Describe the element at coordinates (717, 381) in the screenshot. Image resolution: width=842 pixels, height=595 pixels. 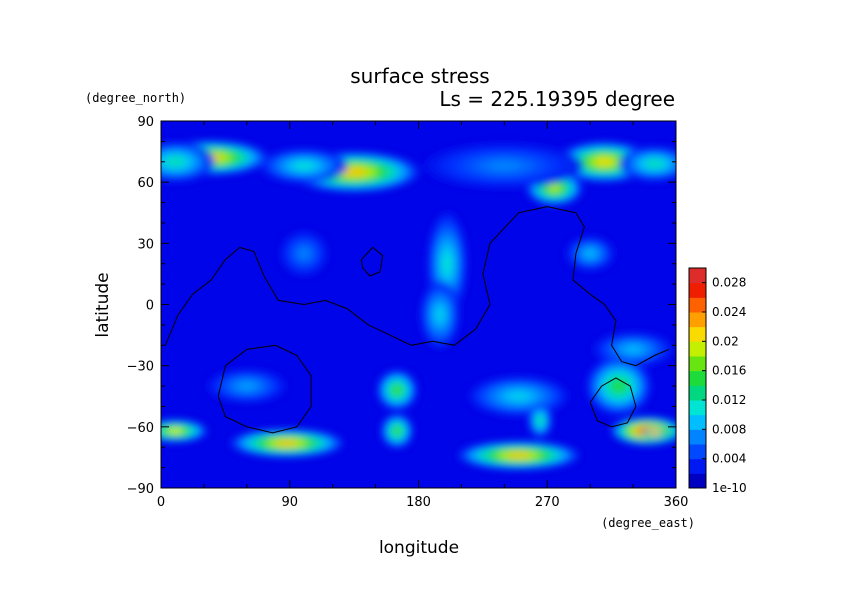
I see `colorbar: 0.028 0.024 0.02 0.016 0.012 0.008 0.004 1e-10` at that location.